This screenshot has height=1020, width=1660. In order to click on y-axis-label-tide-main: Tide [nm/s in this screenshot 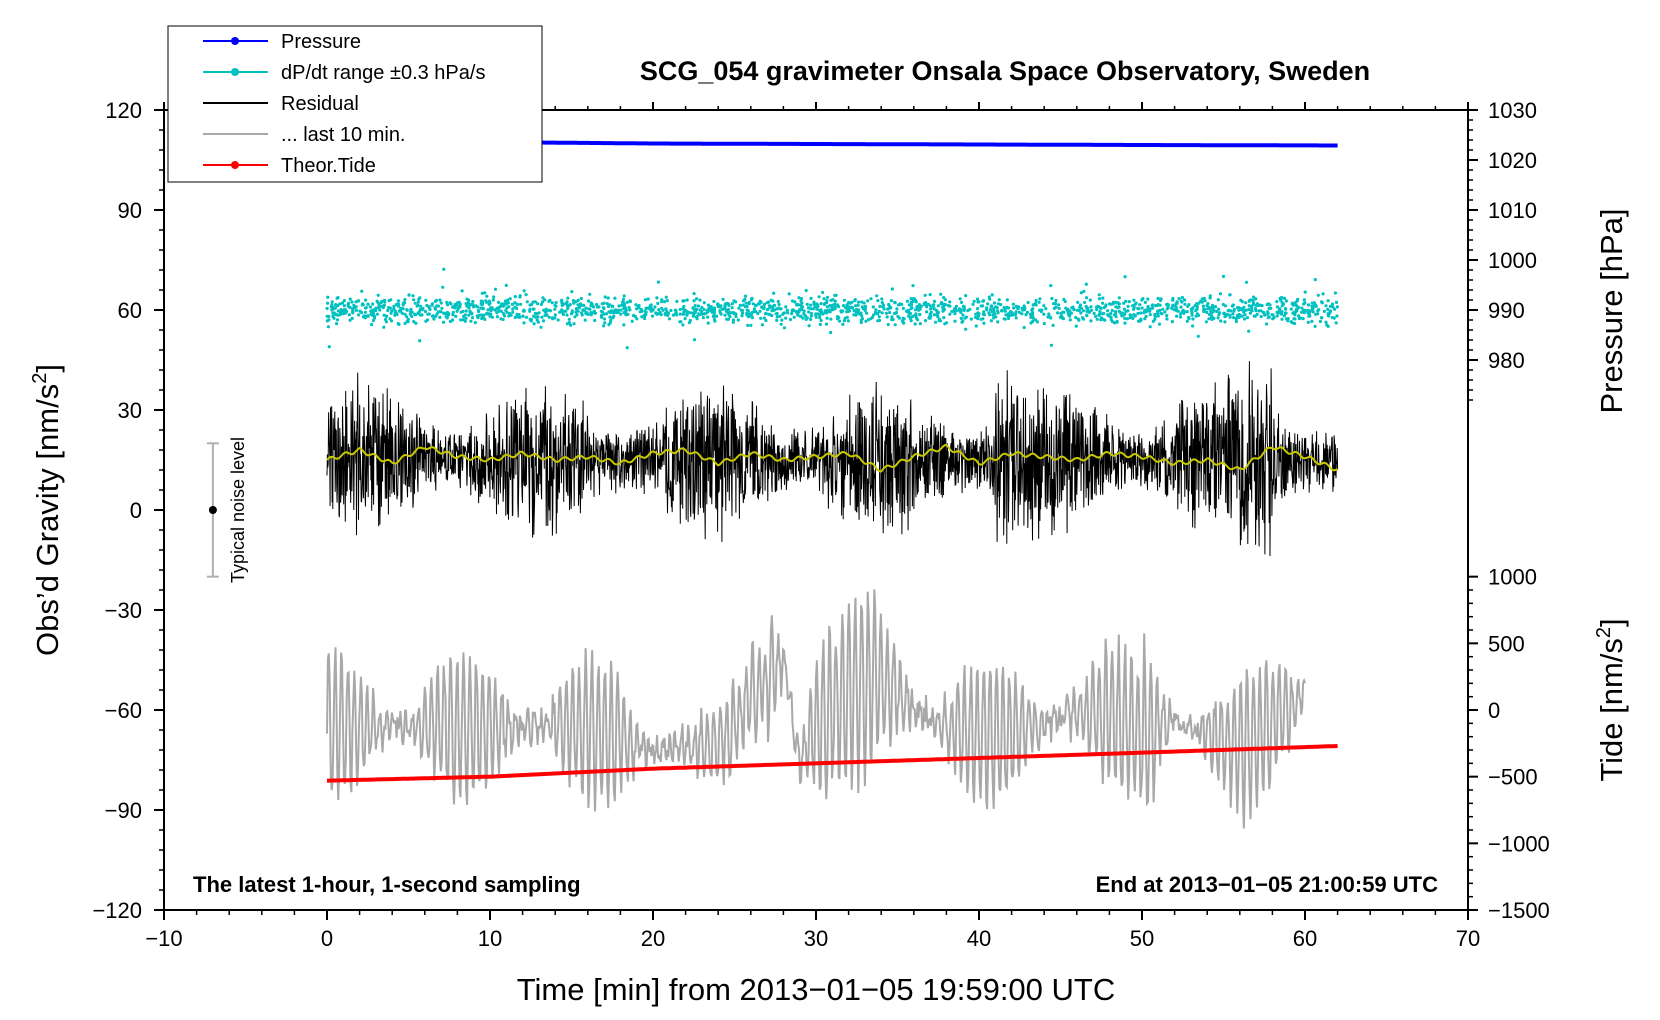, I will do `click(1611, 710)`.